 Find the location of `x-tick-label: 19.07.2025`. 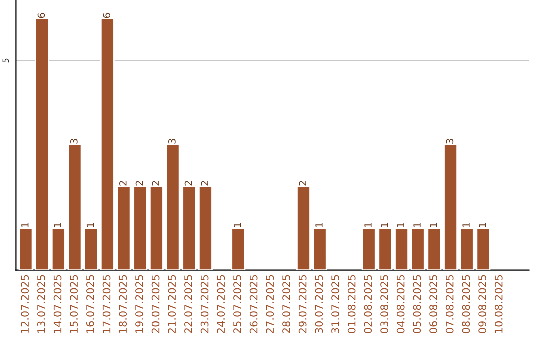

x-tick-label: 19.07.2025 is located at coordinates (140, 304).